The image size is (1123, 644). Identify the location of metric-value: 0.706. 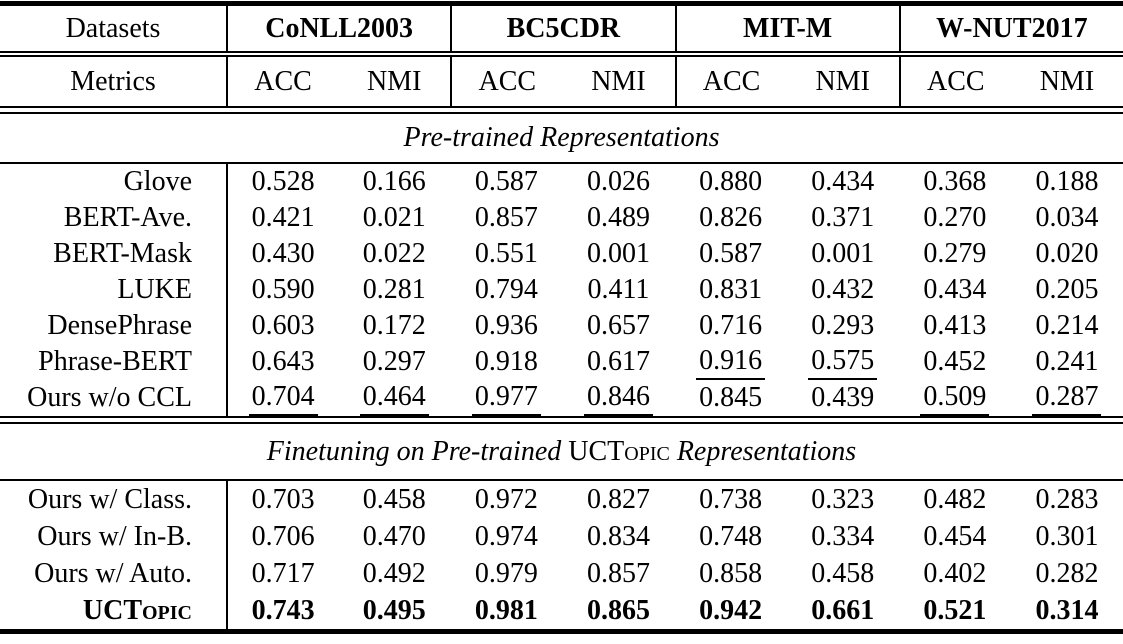
(283, 536).